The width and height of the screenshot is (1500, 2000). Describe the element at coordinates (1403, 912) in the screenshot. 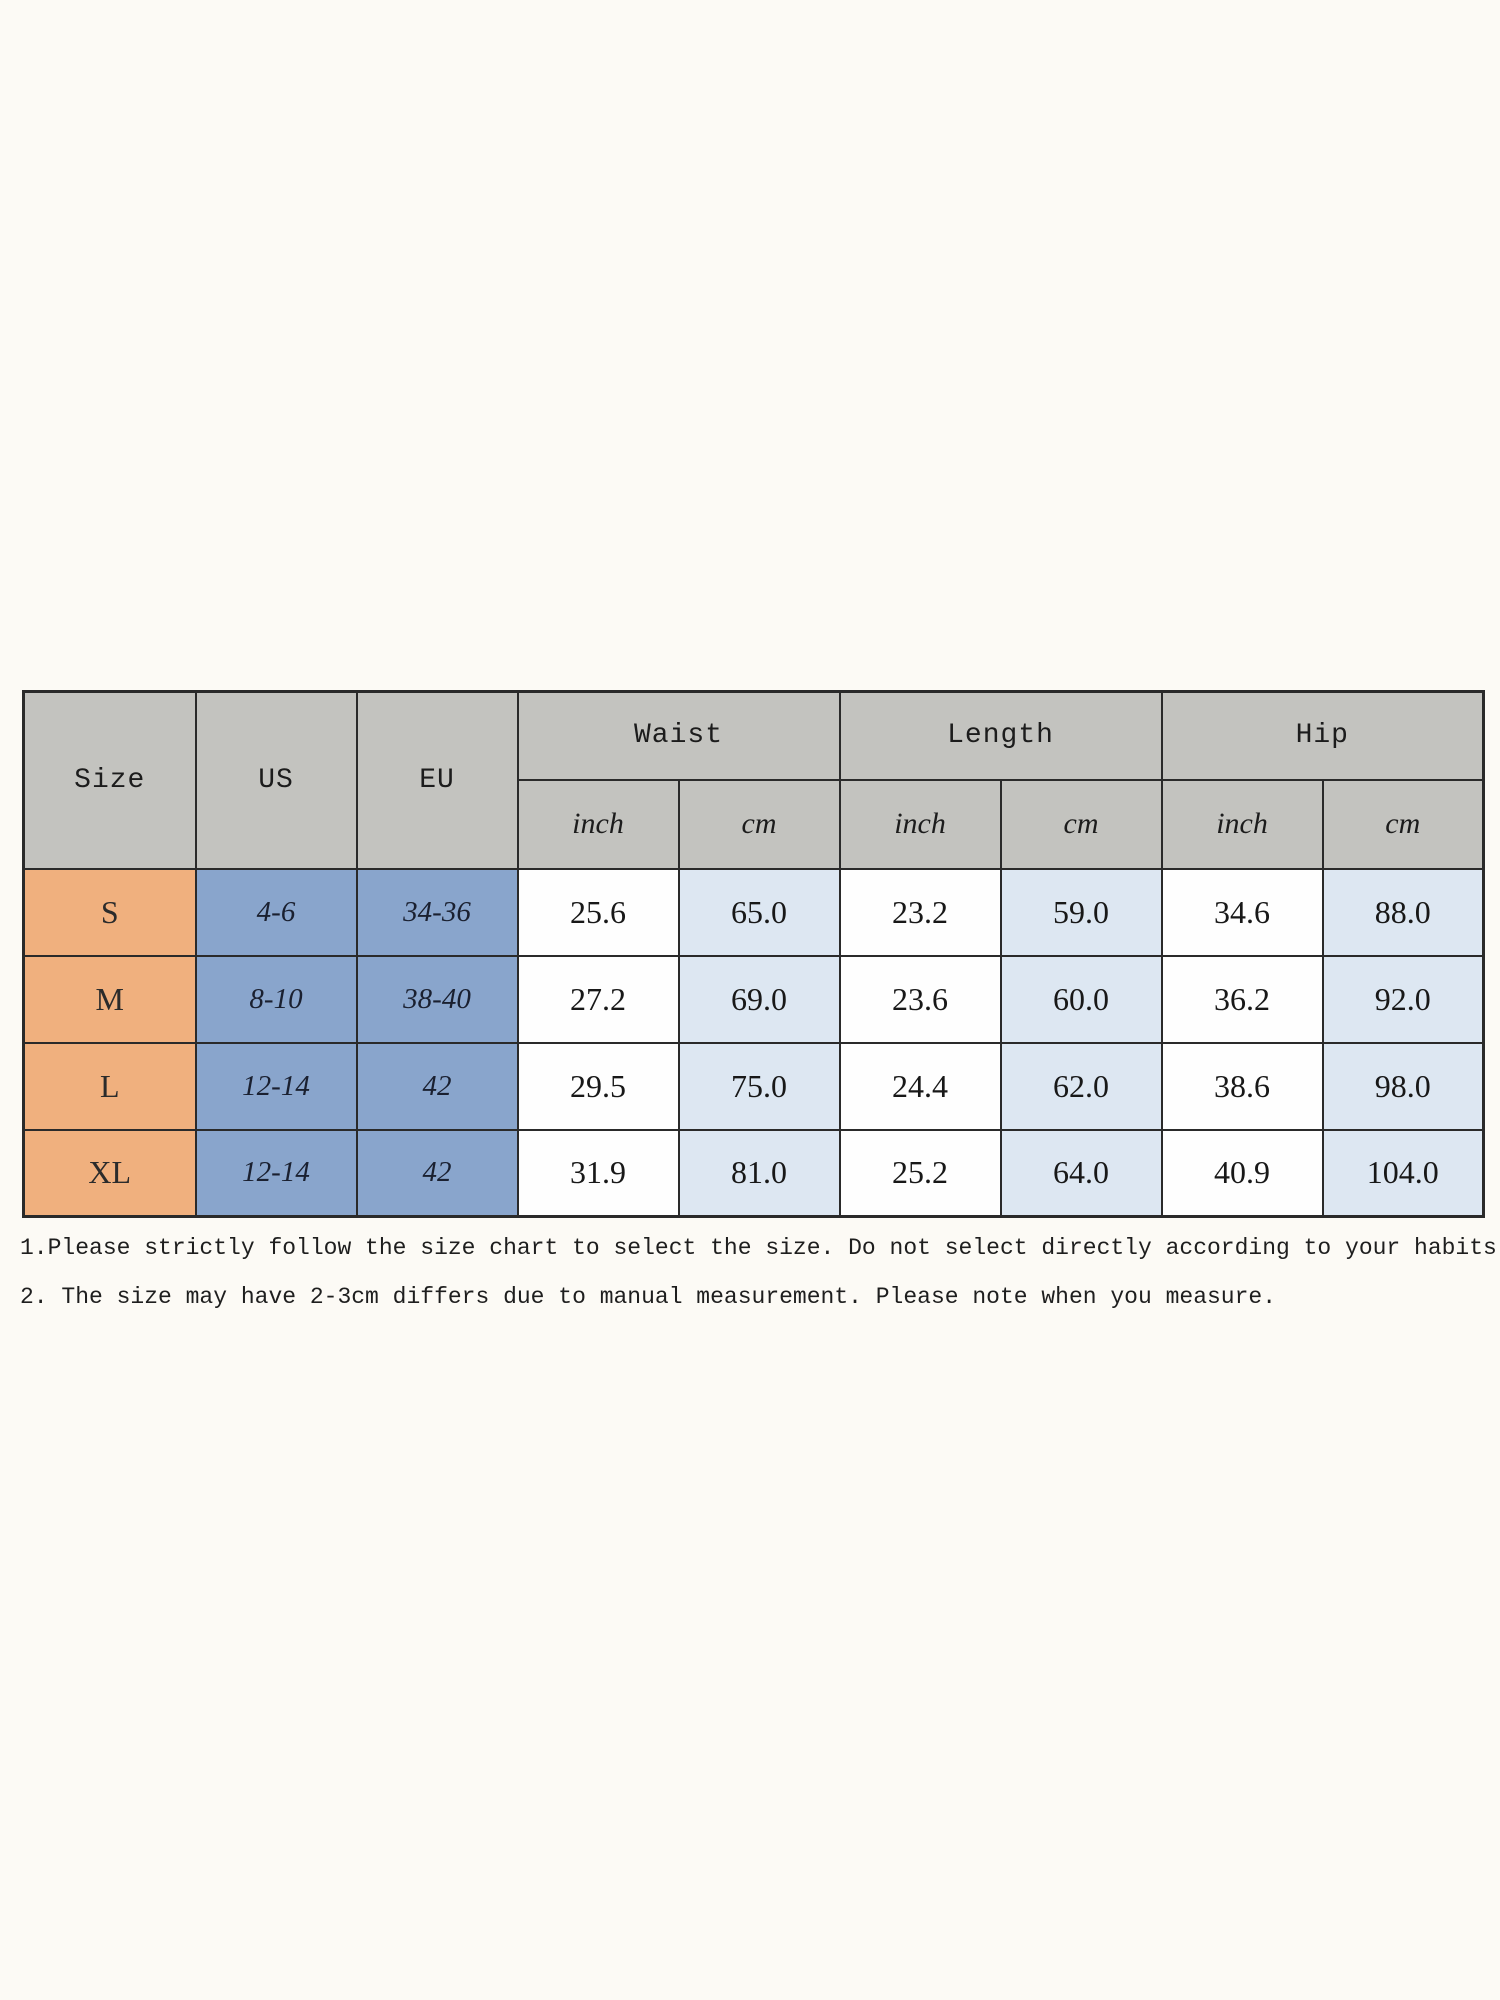

I see `hip-cm-cell: 88.0` at that location.